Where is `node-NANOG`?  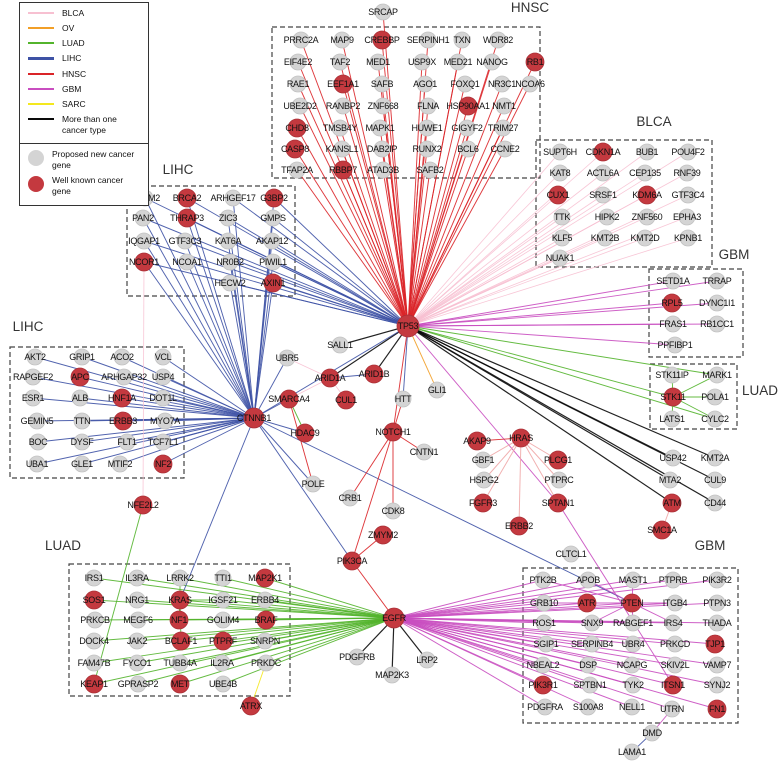 node-NANOG is located at coordinates (492, 62).